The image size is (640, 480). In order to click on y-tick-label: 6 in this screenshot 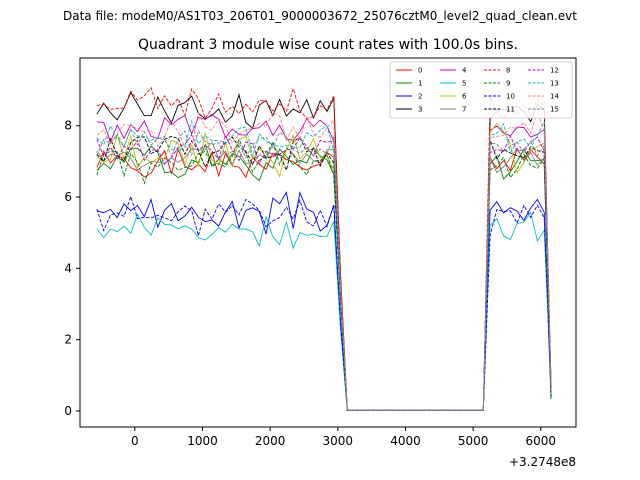, I will do `click(68, 197)`.